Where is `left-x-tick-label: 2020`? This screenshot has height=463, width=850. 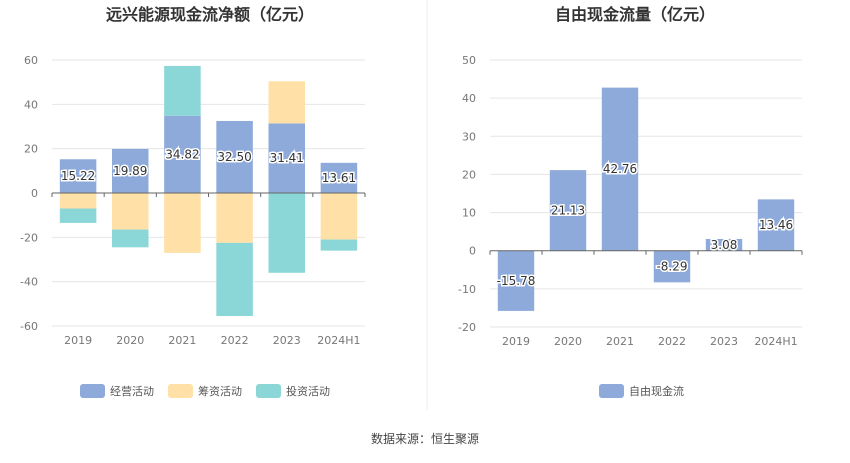 left-x-tick-label: 2020 is located at coordinates (130, 340).